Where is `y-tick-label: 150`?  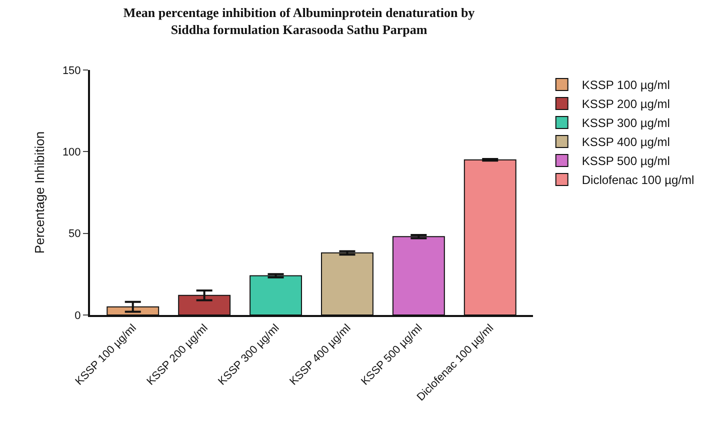
y-tick-label: 150 is located at coordinates (71, 70).